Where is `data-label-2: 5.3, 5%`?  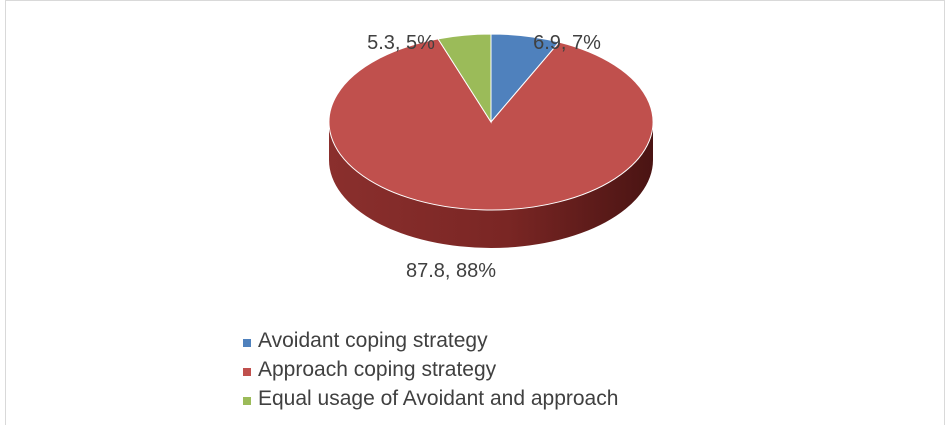 data-label-2: 5.3, 5% is located at coordinates (401, 43).